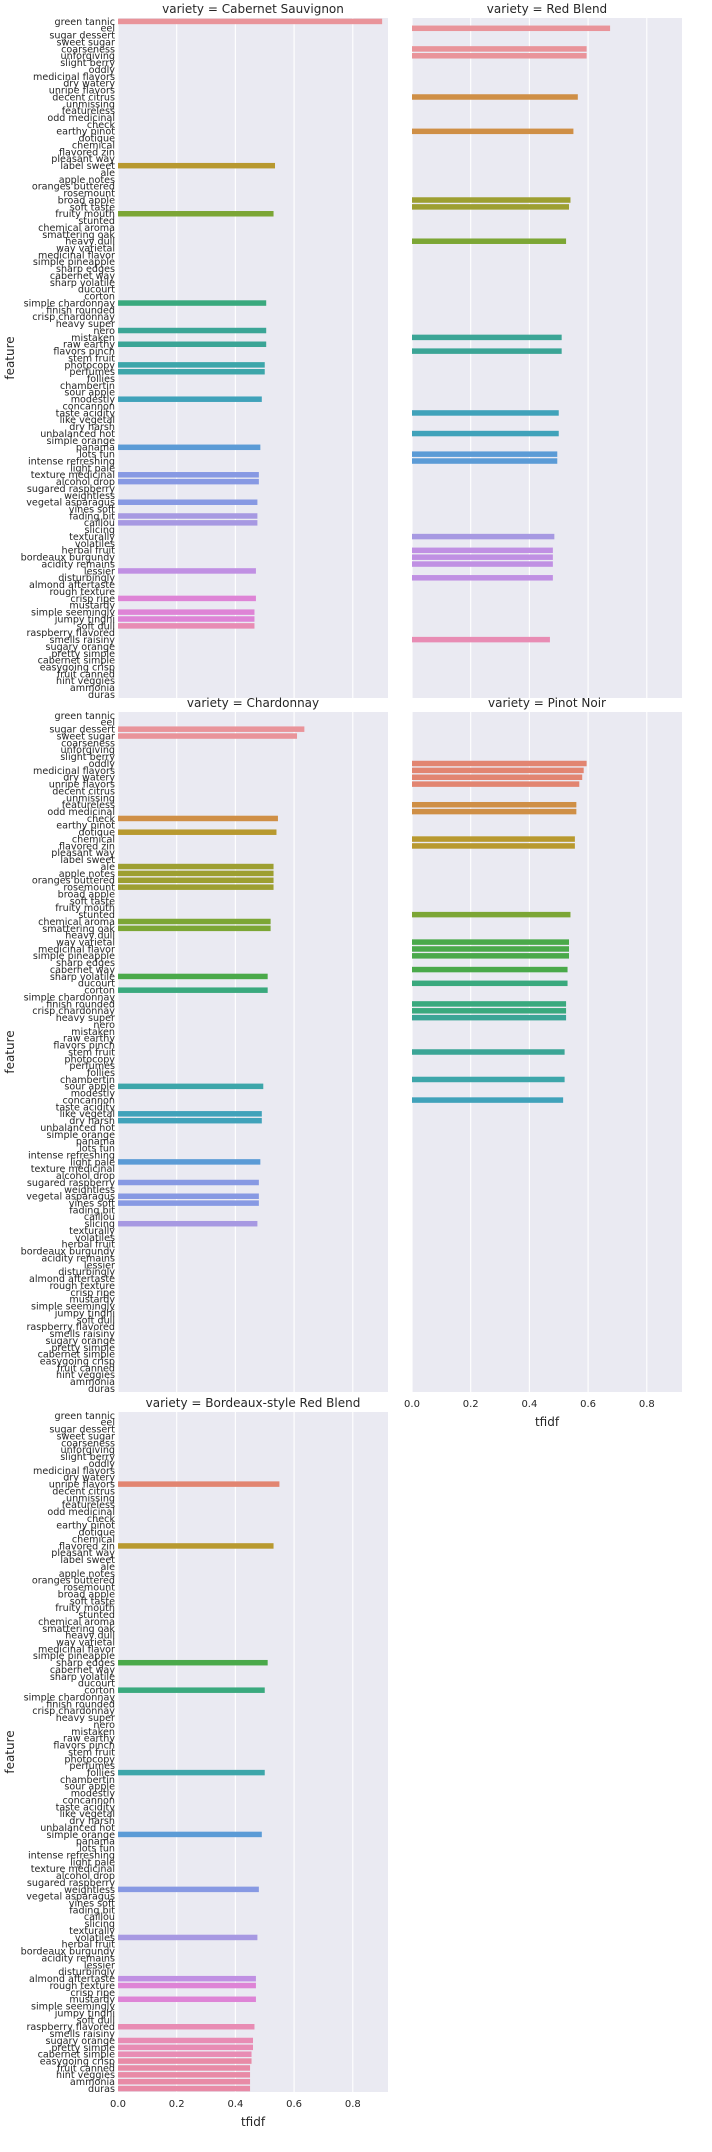 The image size is (712, 2152). I want to click on tick-label-y: coarseness, so click(88, 1443).